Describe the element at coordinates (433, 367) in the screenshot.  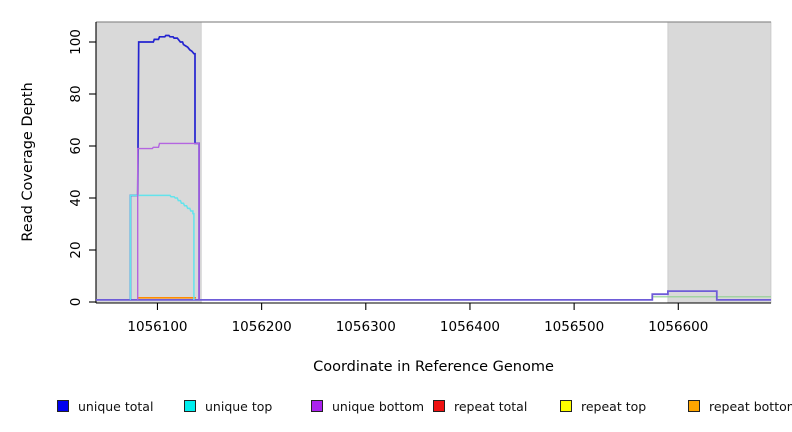
I see `x-axis-title: Coordinate in Reference Genome` at that location.